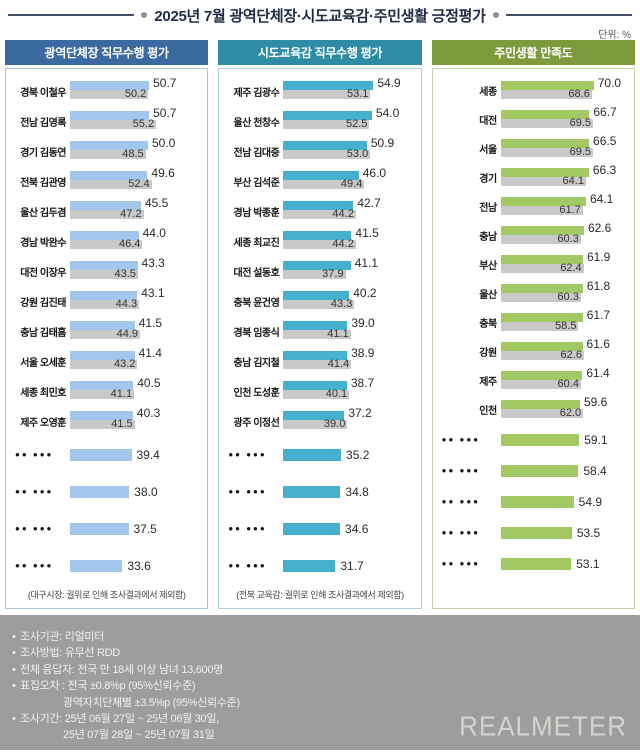 This screenshot has height=753, width=640. I want to click on entity-label: 서울 오세훈, so click(43, 363).